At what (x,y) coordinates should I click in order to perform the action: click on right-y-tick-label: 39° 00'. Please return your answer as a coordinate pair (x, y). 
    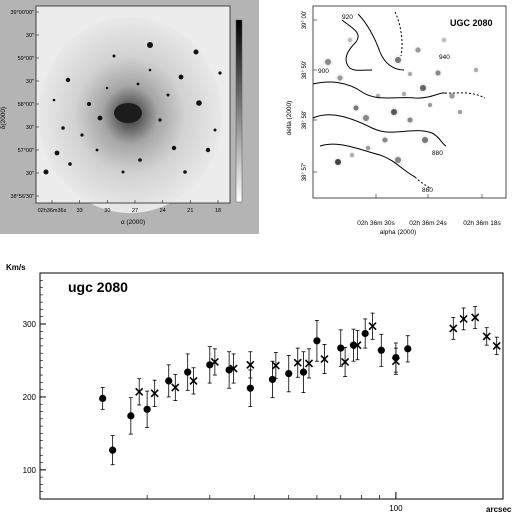
    Looking at the image, I should click on (305, 20).